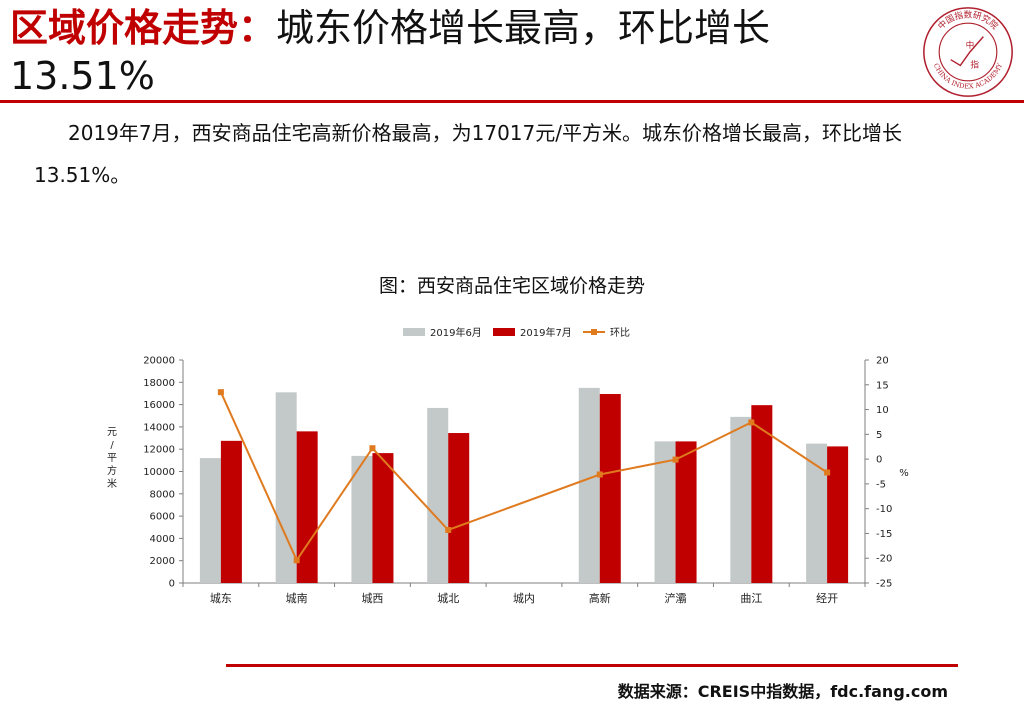 This screenshot has width=1024, height=709. Describe the element at coordinates (884, 559) in the screenshot. I see `y2-tick-label: -20` at that location.